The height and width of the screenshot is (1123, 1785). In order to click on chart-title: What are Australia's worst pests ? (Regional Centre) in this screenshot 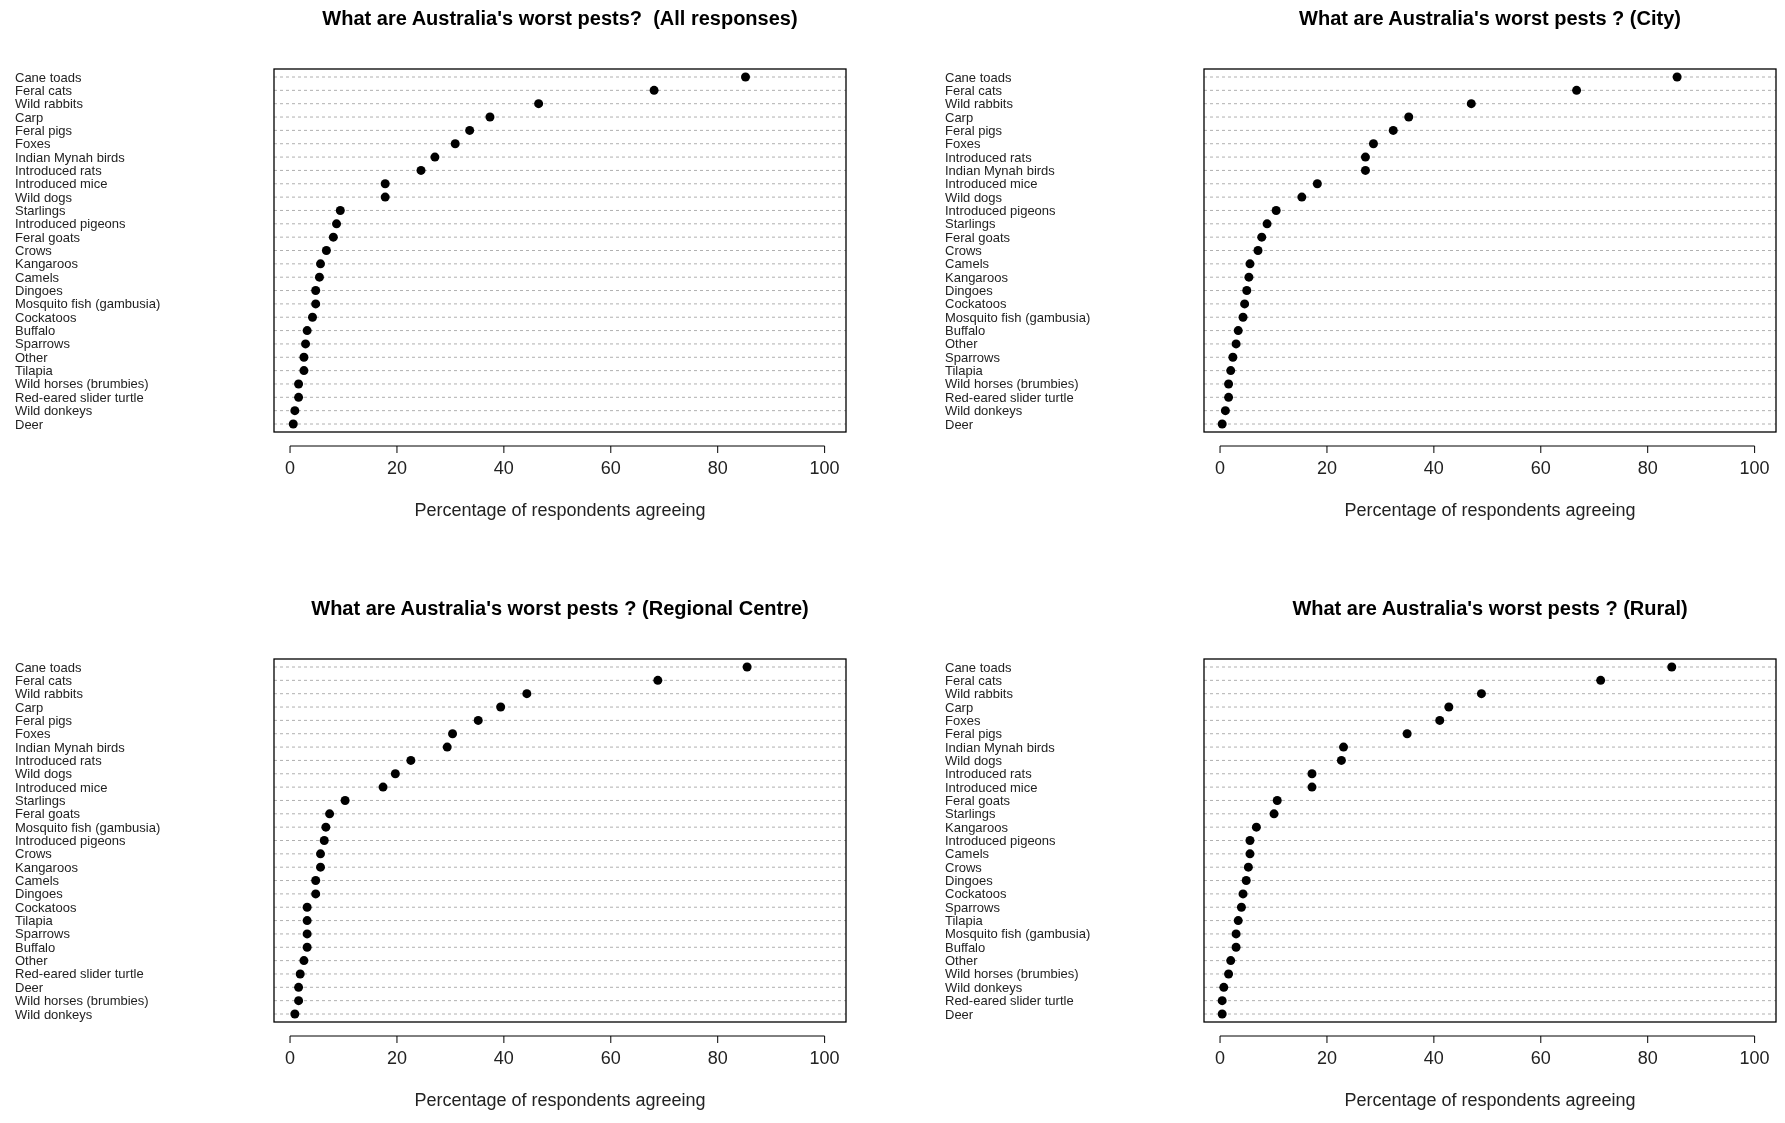, I will do `click(560, 608)`.